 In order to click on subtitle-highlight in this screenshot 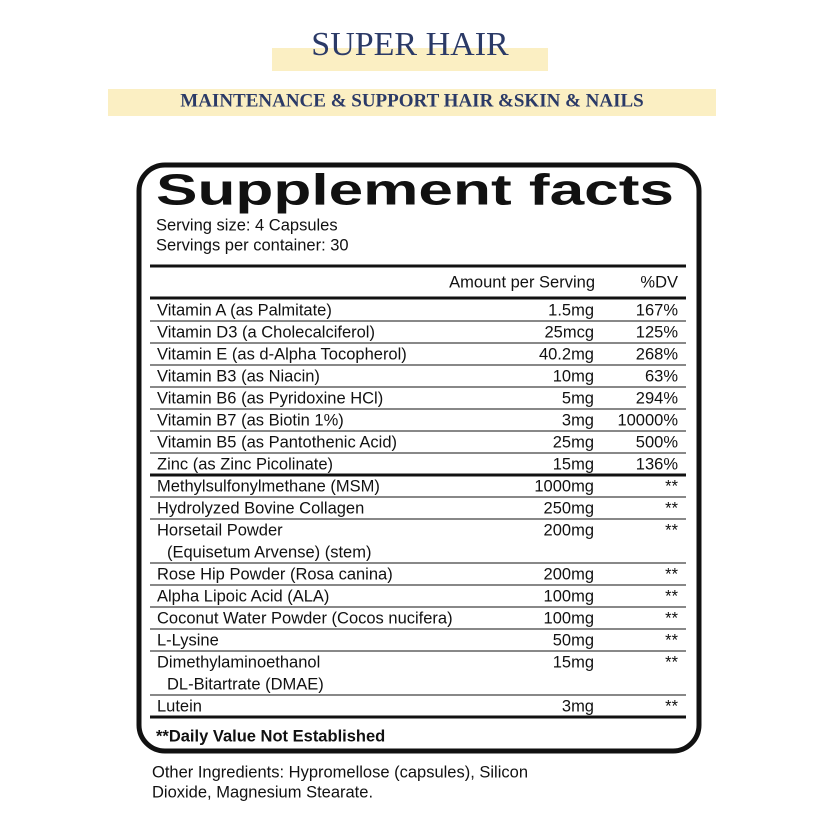, I will do `click(412, 102)`.